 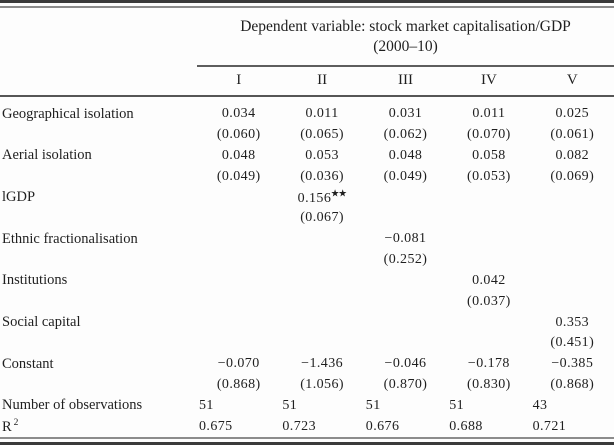 I want to click on coef-cell: 0.353, so click(x=572, y=322).